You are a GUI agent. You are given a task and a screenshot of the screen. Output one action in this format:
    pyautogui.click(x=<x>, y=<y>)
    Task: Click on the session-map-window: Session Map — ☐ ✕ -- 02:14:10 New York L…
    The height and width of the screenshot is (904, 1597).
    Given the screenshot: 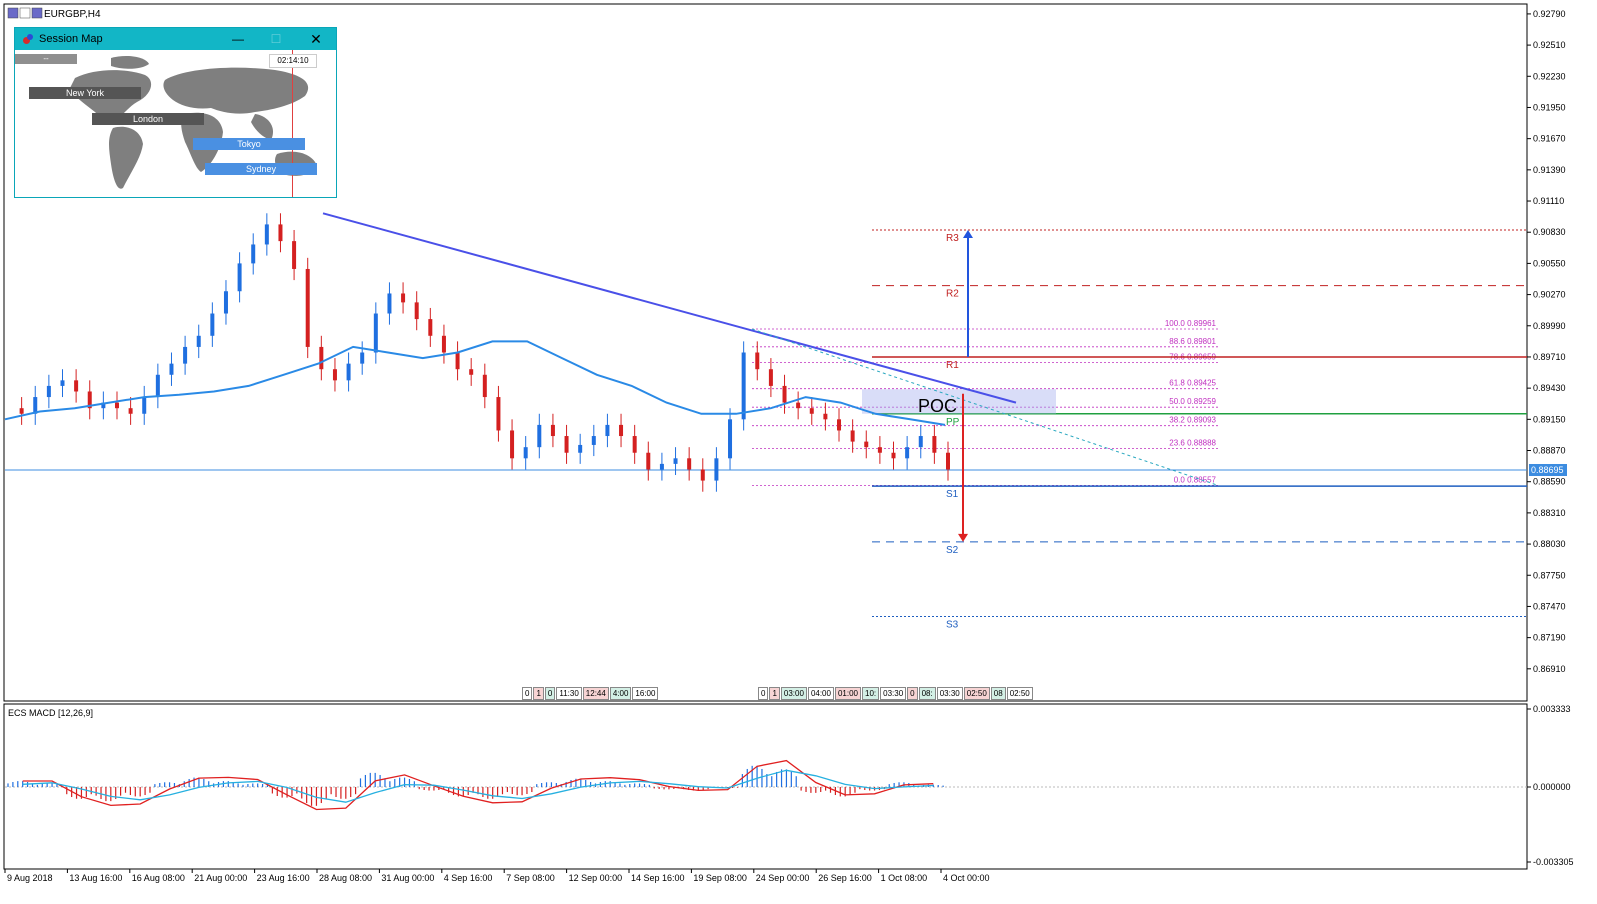 What is the action you would take?
    pyautogui.click(x=175, y=112)
    